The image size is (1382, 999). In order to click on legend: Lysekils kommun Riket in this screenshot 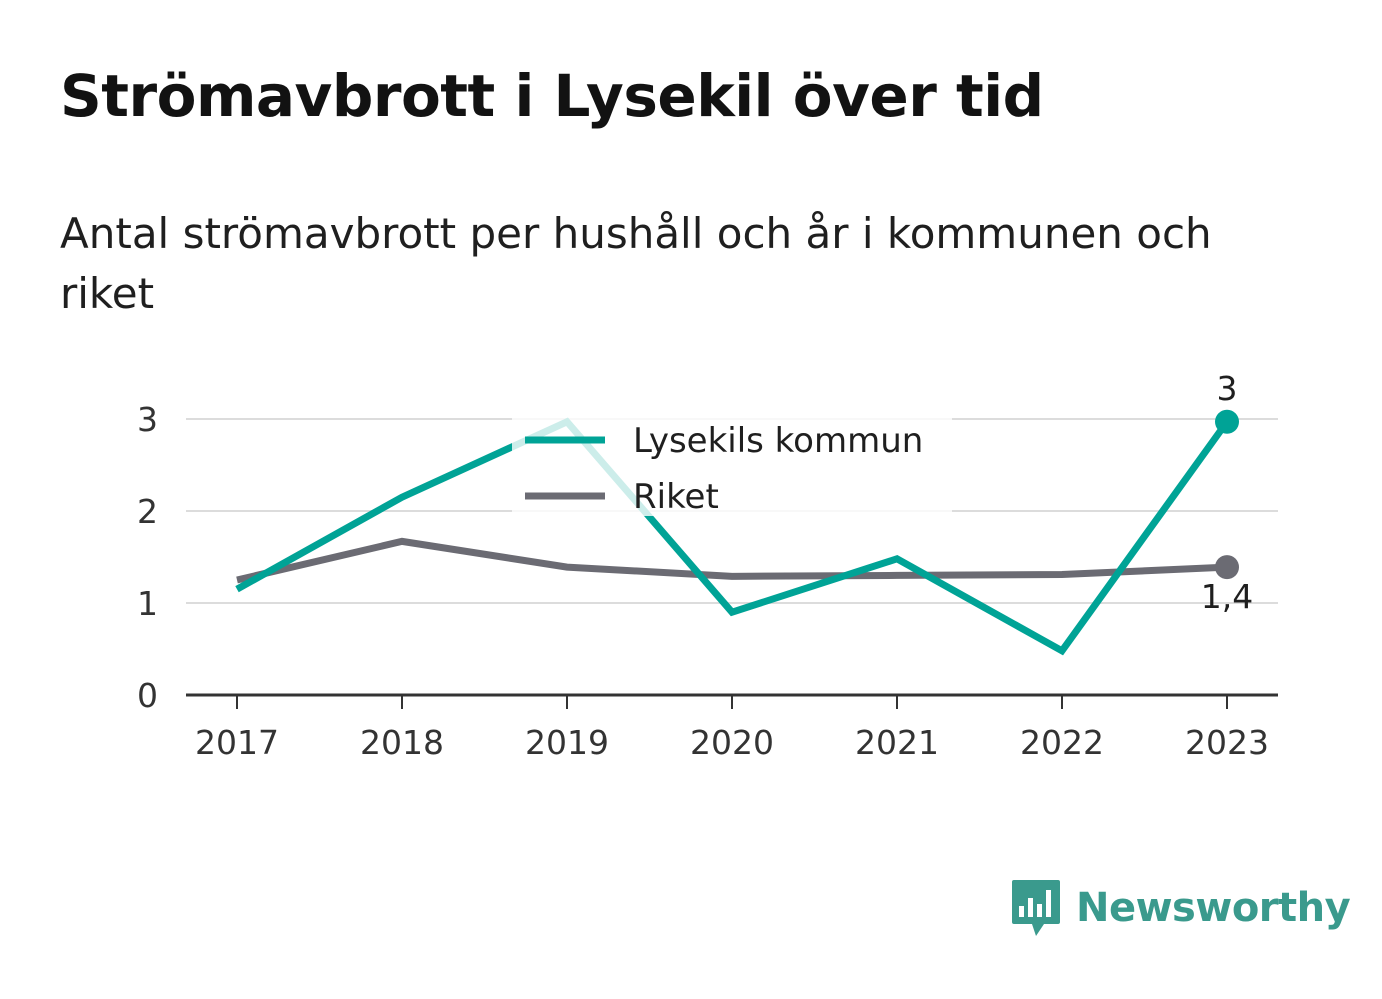, I will do `click(732, 464)`.